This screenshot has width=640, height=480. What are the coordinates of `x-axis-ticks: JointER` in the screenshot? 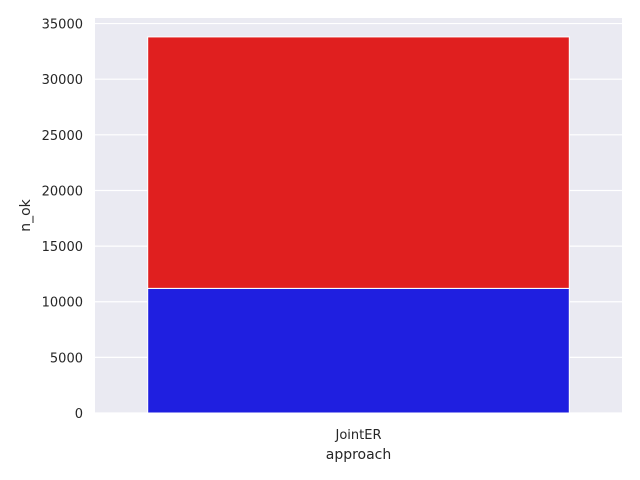 It's located at (358, 435).